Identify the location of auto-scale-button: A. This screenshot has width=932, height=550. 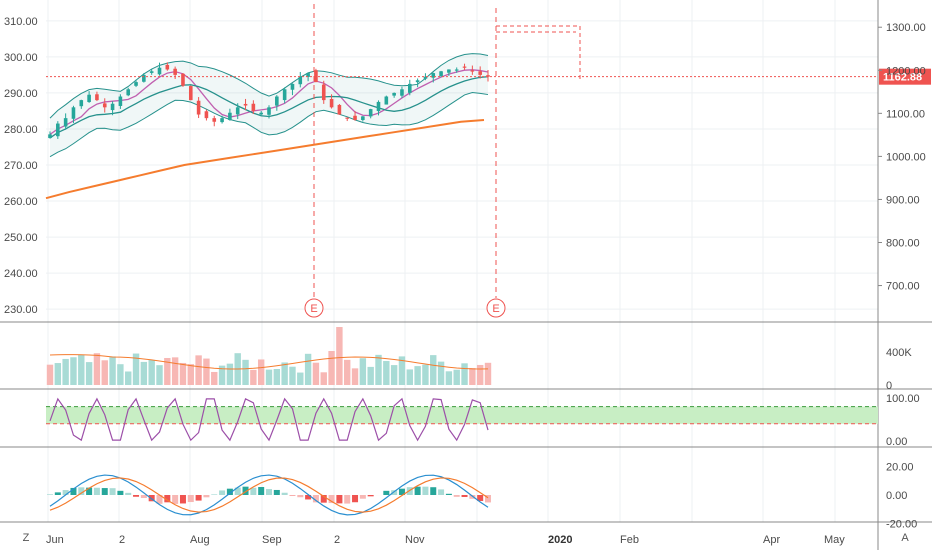
(905, 538).